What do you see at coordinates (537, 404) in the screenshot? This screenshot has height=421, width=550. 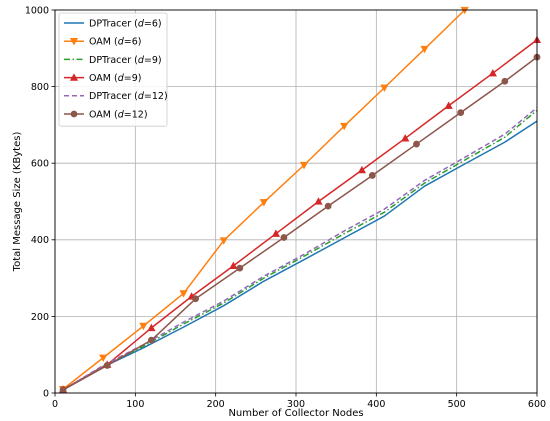 I see `x-tick-label: 600` at bounding box center [537, 404].